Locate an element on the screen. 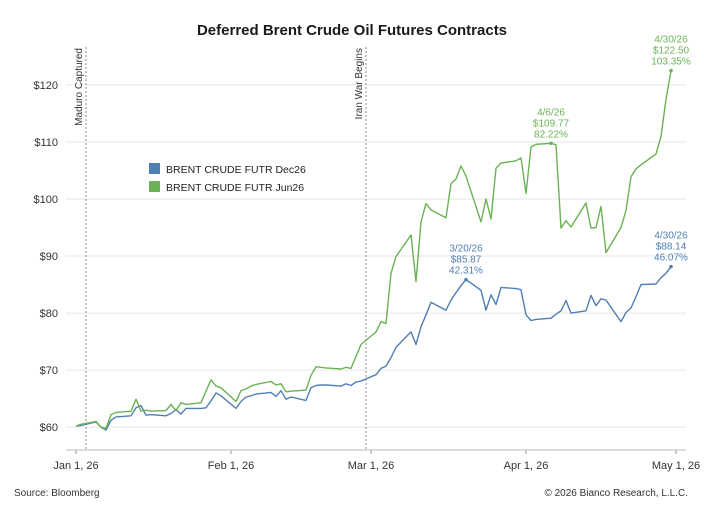 The image size is (704, 516). x-tick-label: May 1, 26 is located at coordinates (676, 466).